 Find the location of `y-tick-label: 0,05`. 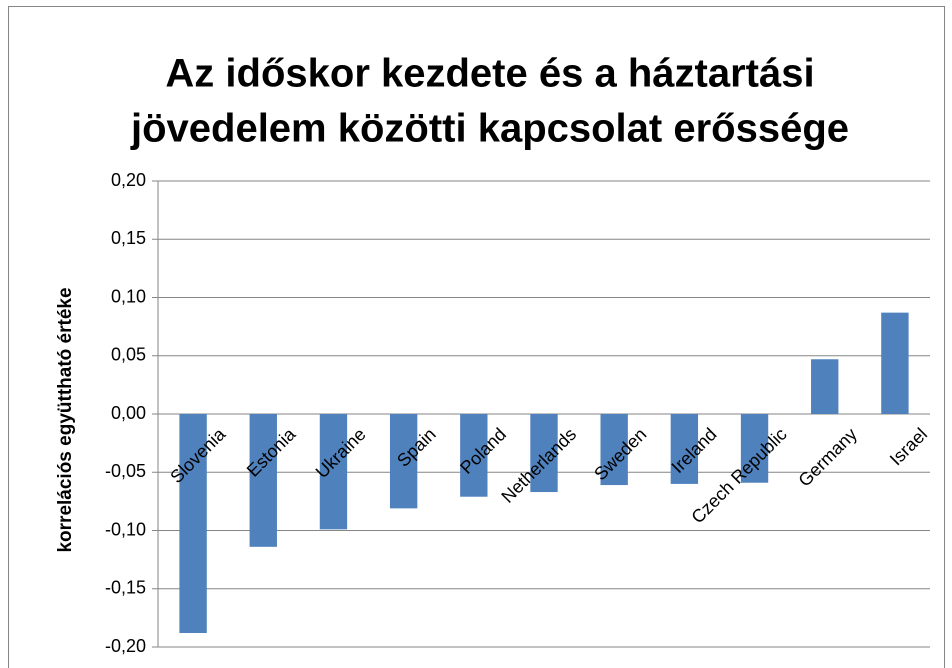

y-tick-label: 0,05 is located at coordinates (128, 355).